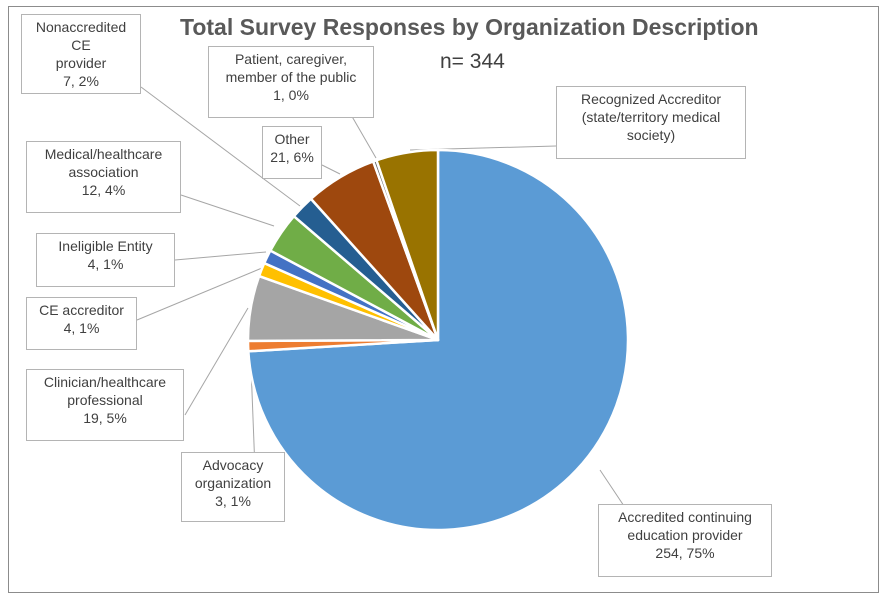  I want to click on slice-label: Nonaccredited CE provider 7, 2%, so click(81, 54).